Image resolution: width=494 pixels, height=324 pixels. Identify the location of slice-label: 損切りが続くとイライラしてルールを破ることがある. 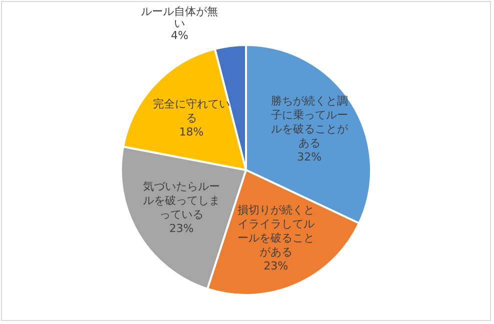
(275, 231).